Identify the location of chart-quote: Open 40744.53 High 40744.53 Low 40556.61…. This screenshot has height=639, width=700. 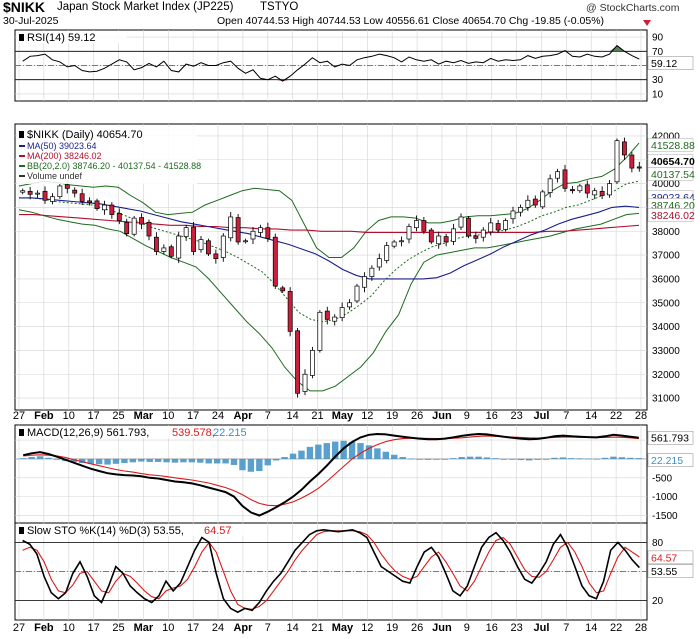
(411, 21).